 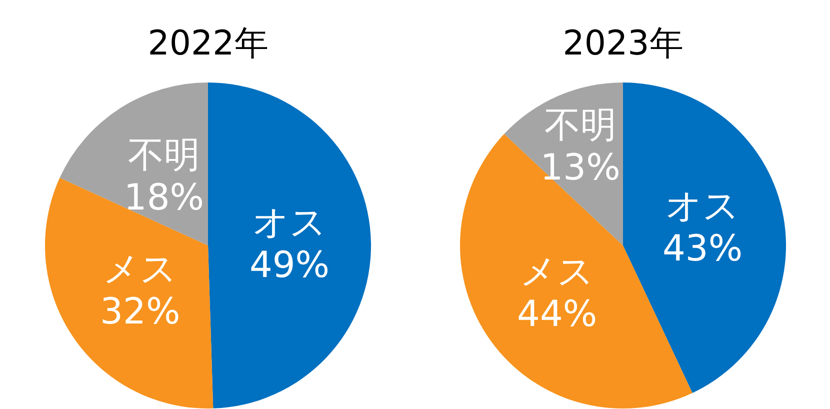 I want to click on chart-title: 2023年, so click(x=623, y=43).